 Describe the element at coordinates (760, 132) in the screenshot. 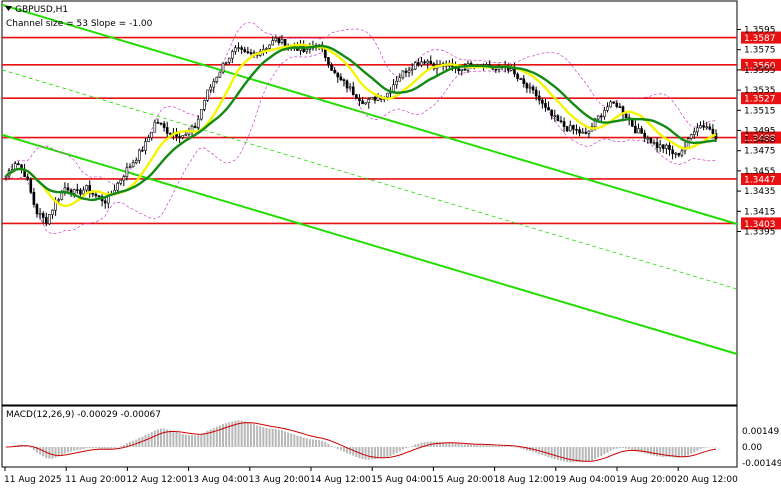

I see `price-tick-label: 1.3495` at that location.